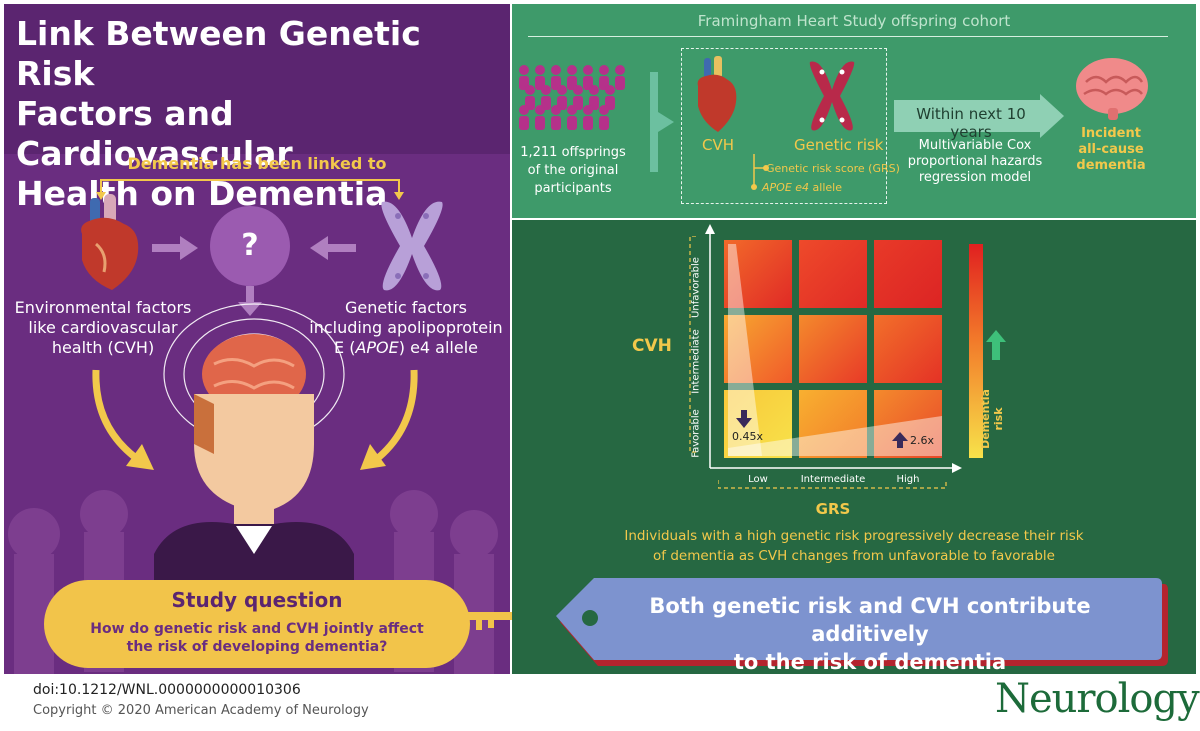 The image size is (1200, 731). I want to click on person-brain-illustration, so click(254, 443).